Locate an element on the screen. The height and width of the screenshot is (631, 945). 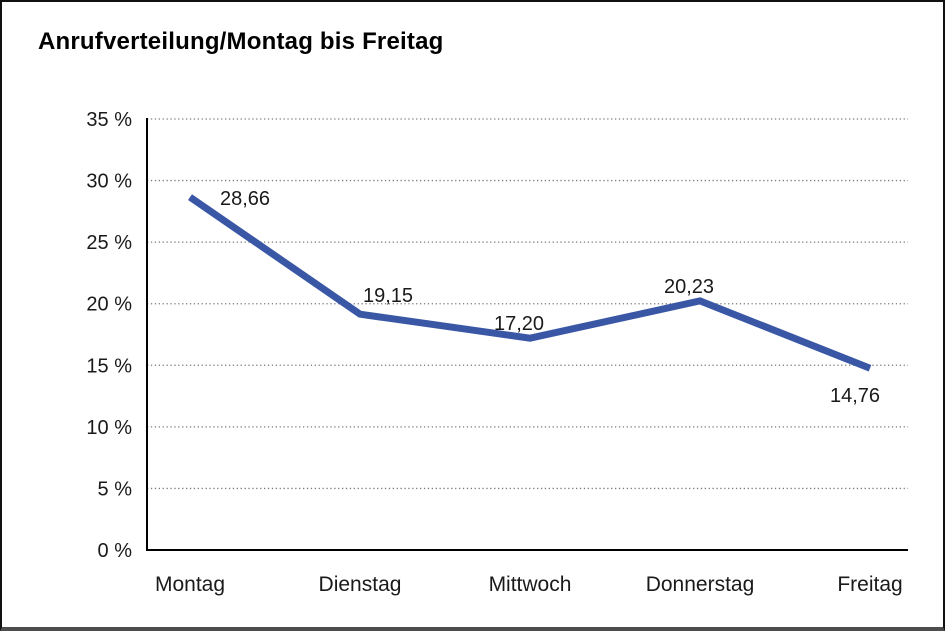
y-axis-tick-label: 15 % is located at coordinates (109, 366).